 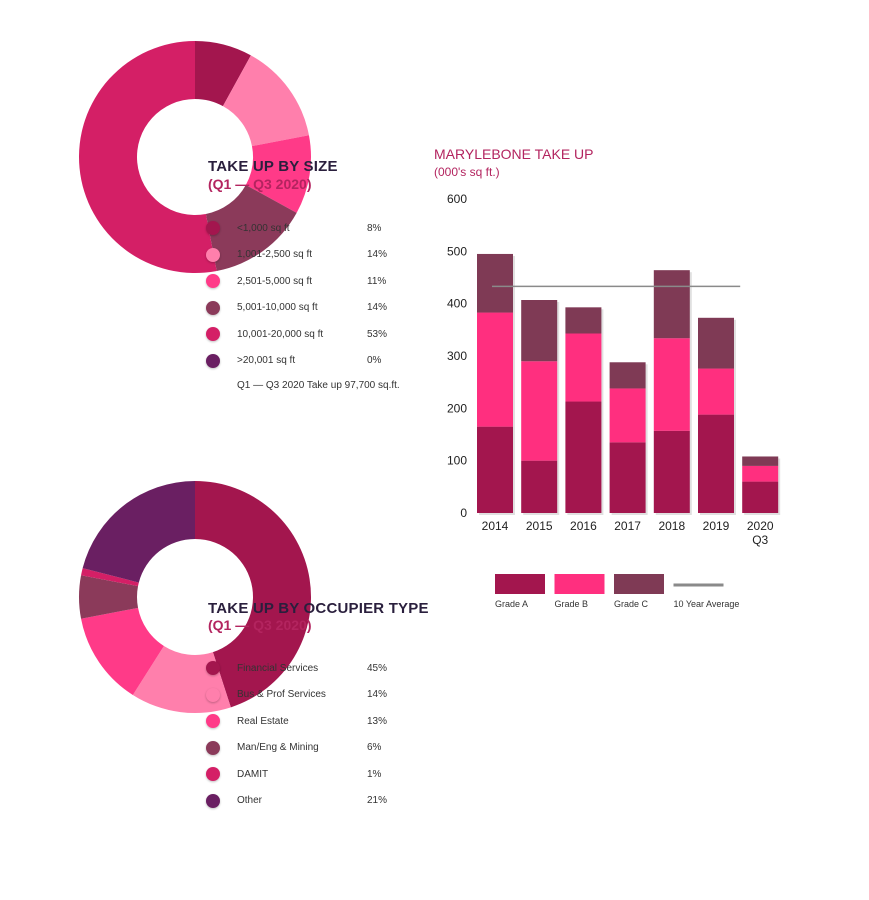 What do you see at coordinates (377, 721) in the screenshot?
I see `legend-percent: 13%` at bounding box center [377, 721].